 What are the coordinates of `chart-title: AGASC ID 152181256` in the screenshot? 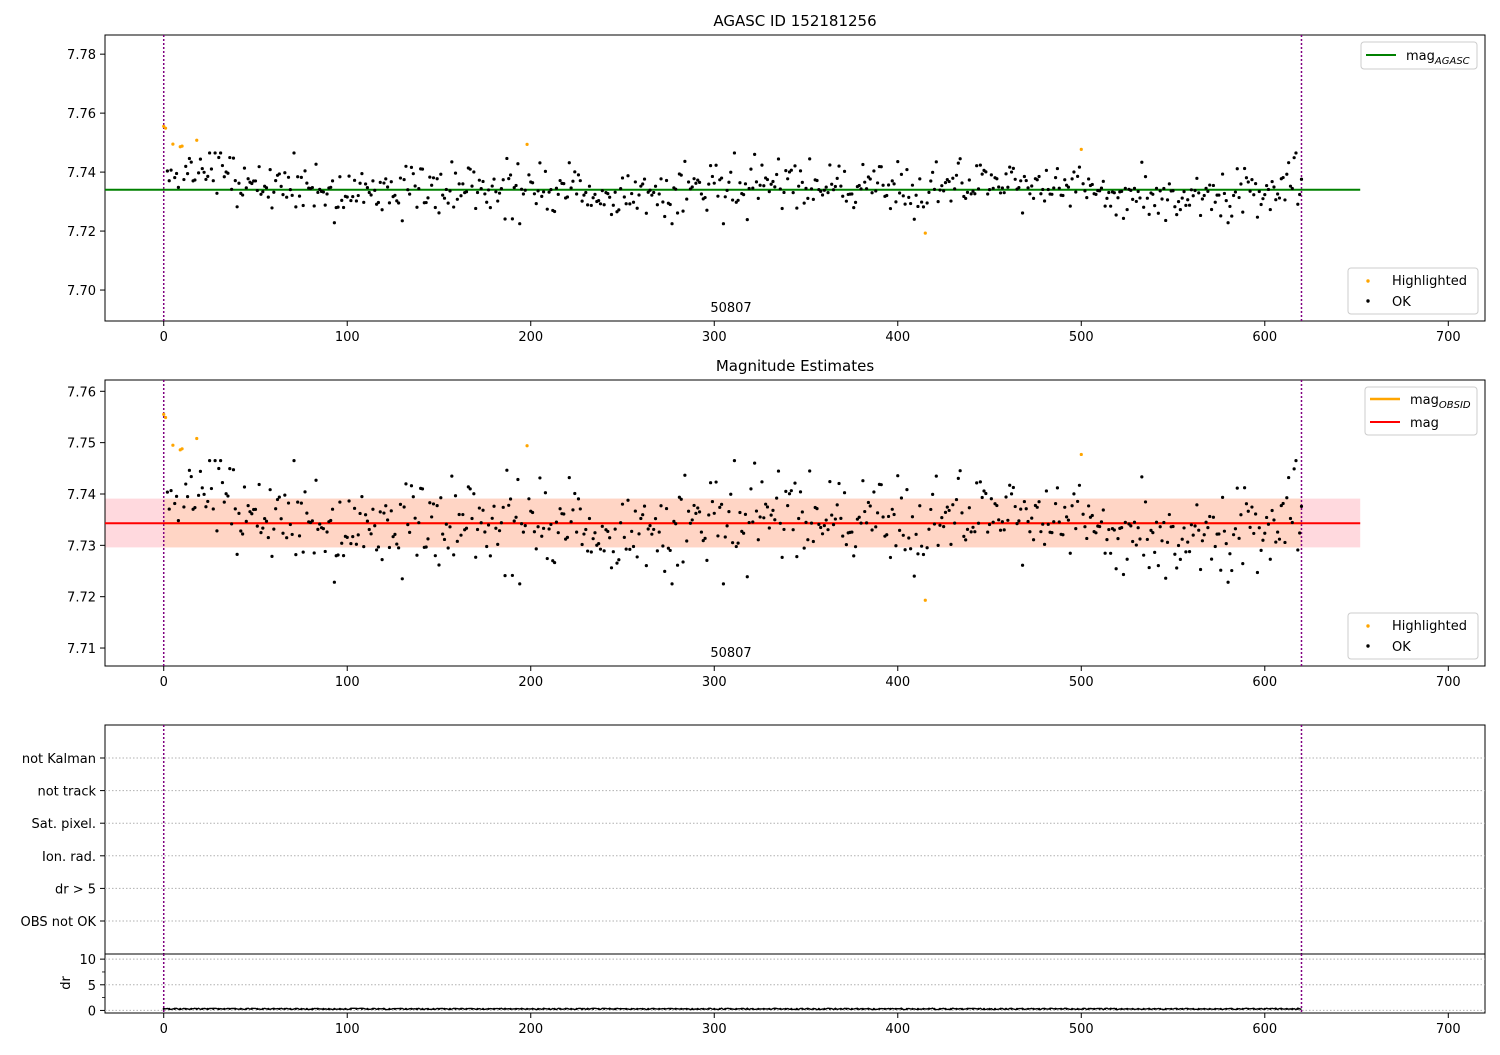 It's located at (794, 21).